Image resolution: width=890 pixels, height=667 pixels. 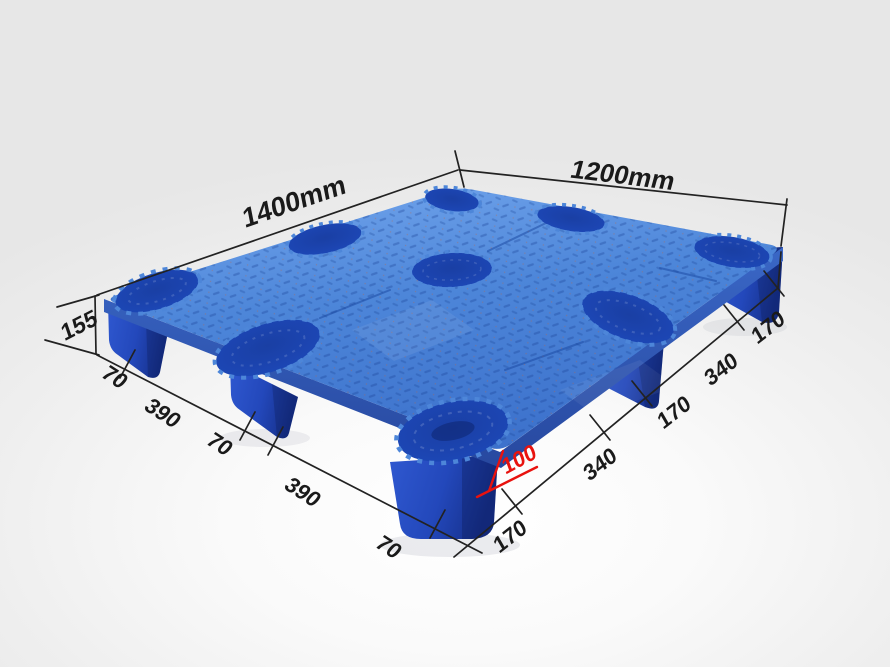 I want to click on pallet-foot-left-corner, so click(x=138, y=340).